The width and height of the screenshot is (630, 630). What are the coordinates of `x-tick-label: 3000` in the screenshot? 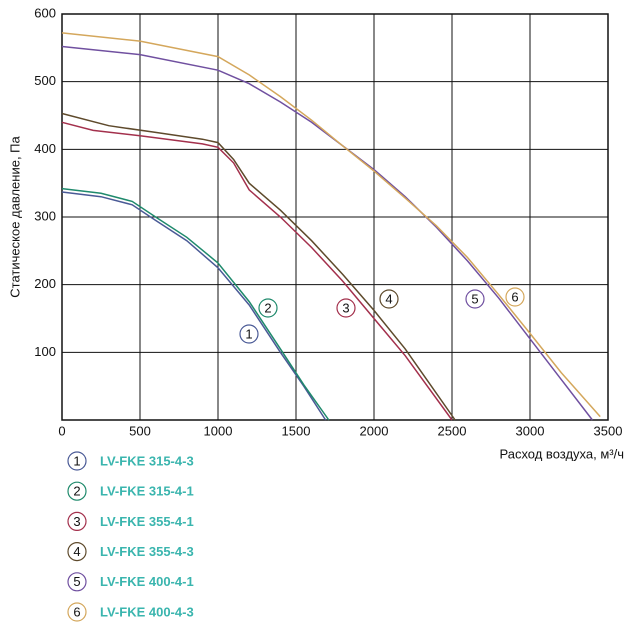 It's located at (530, 430).